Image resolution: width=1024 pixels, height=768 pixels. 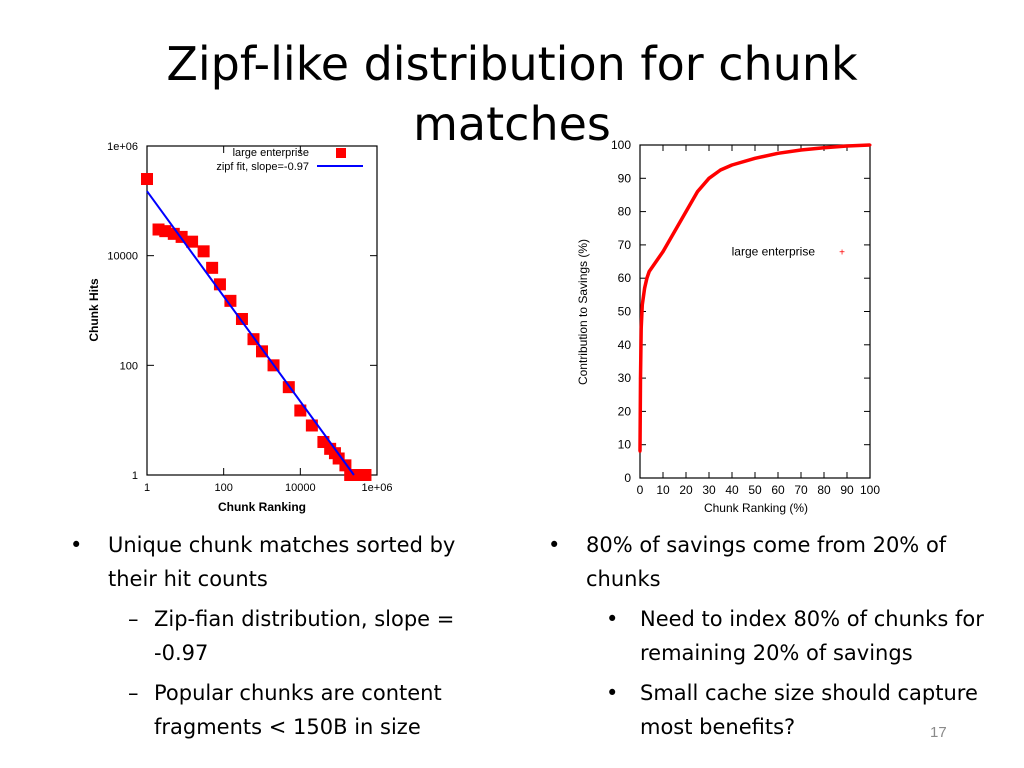 I want to click on y-tick-label: 10000, so click(x=122, y=257).